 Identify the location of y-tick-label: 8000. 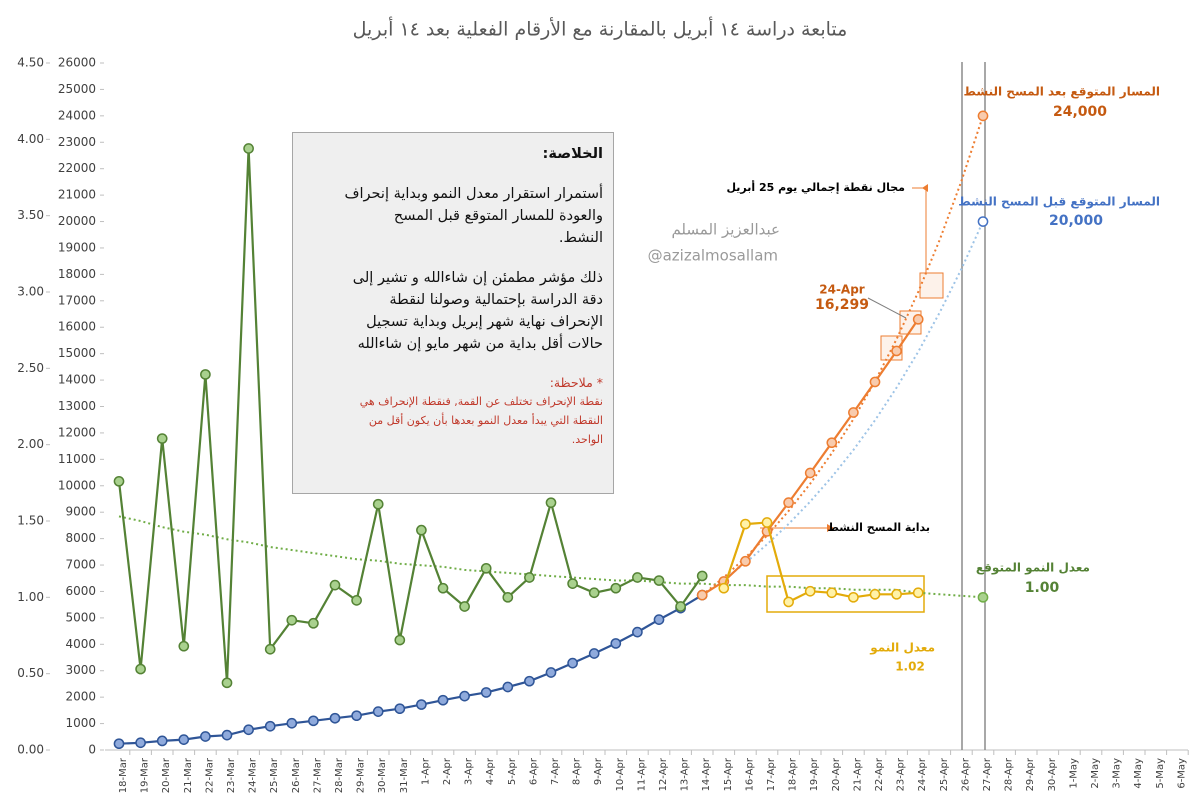
(80, 538).